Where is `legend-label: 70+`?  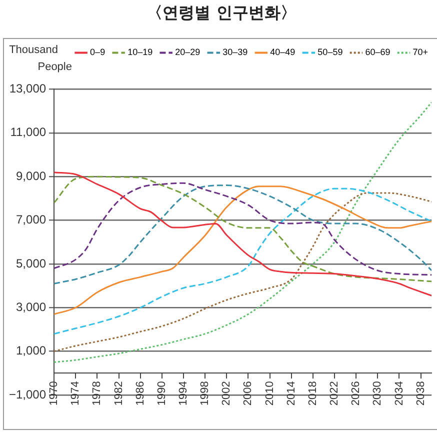
legend-label: 70+ is located at coordinates (420, 52).